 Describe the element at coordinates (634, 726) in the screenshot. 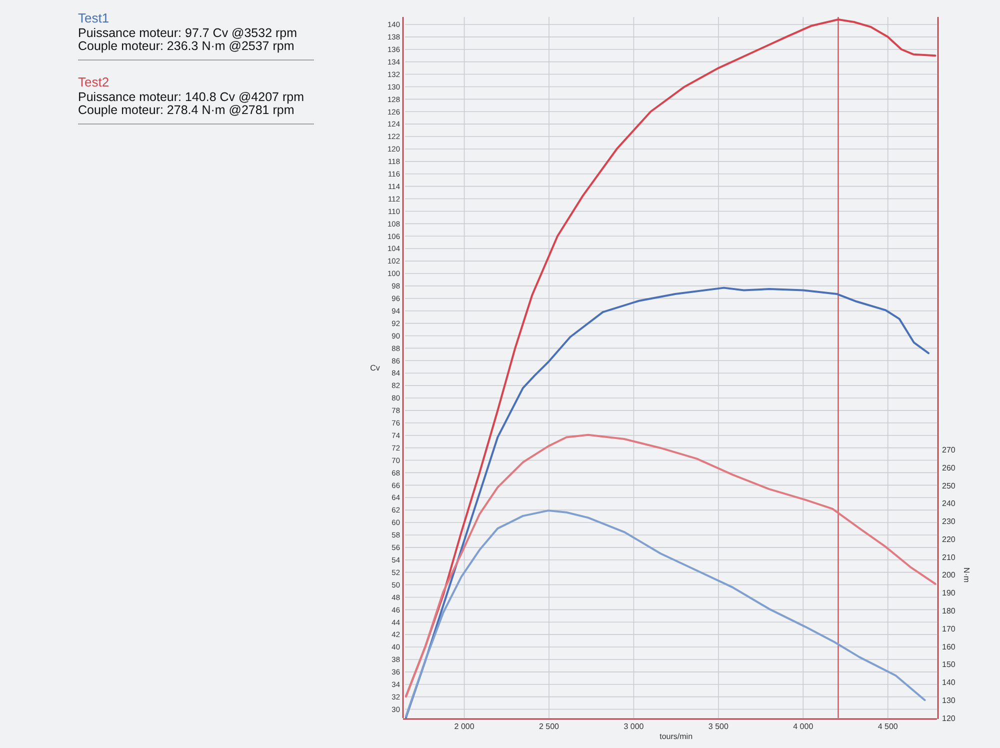

I see `x-tick-label: 3 000` at that location.